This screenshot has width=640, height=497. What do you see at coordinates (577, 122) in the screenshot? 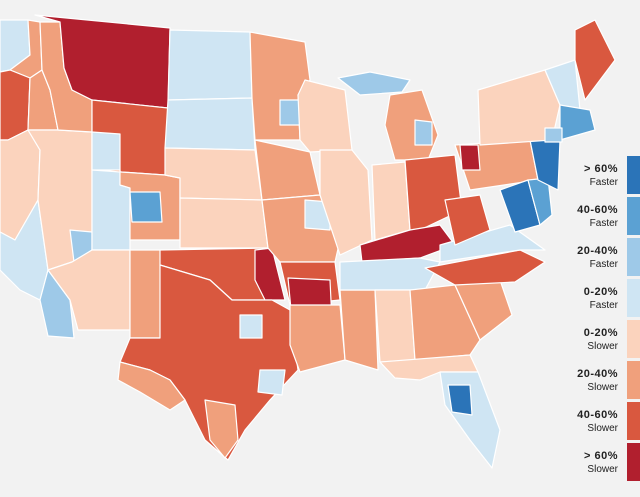
I see `map-region-boston` at bounding box center [577, 122].